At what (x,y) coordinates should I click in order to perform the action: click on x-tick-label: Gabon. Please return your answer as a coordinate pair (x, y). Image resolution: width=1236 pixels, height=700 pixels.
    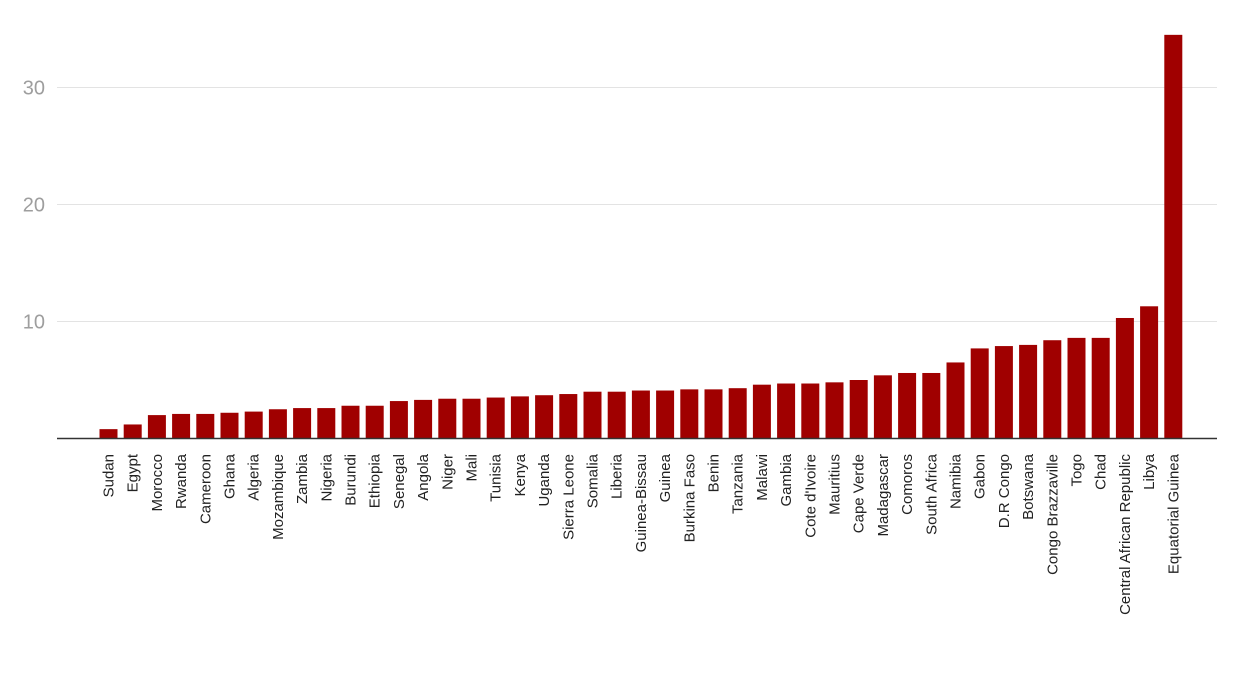
    Looking at the image, I should click on (980, 476).